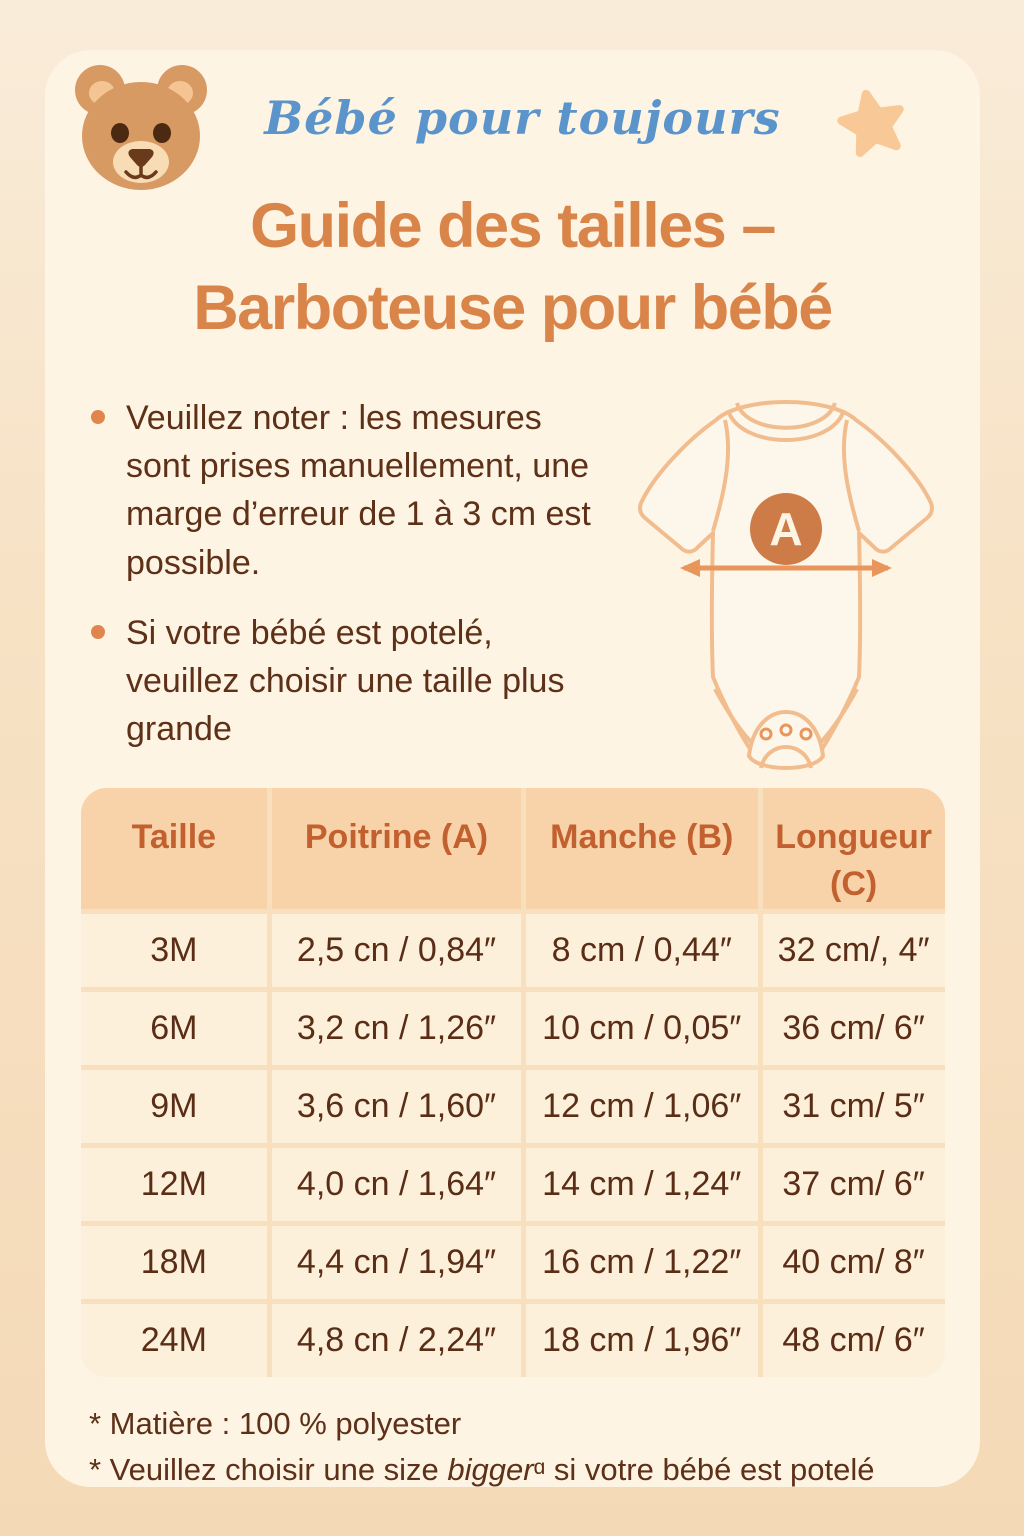  What do you see at coordinates (268, 1469) in the screenshot?
I see `footnote-size-pre: * Veuillez choisir une size` at bounding box center [268, 1469].